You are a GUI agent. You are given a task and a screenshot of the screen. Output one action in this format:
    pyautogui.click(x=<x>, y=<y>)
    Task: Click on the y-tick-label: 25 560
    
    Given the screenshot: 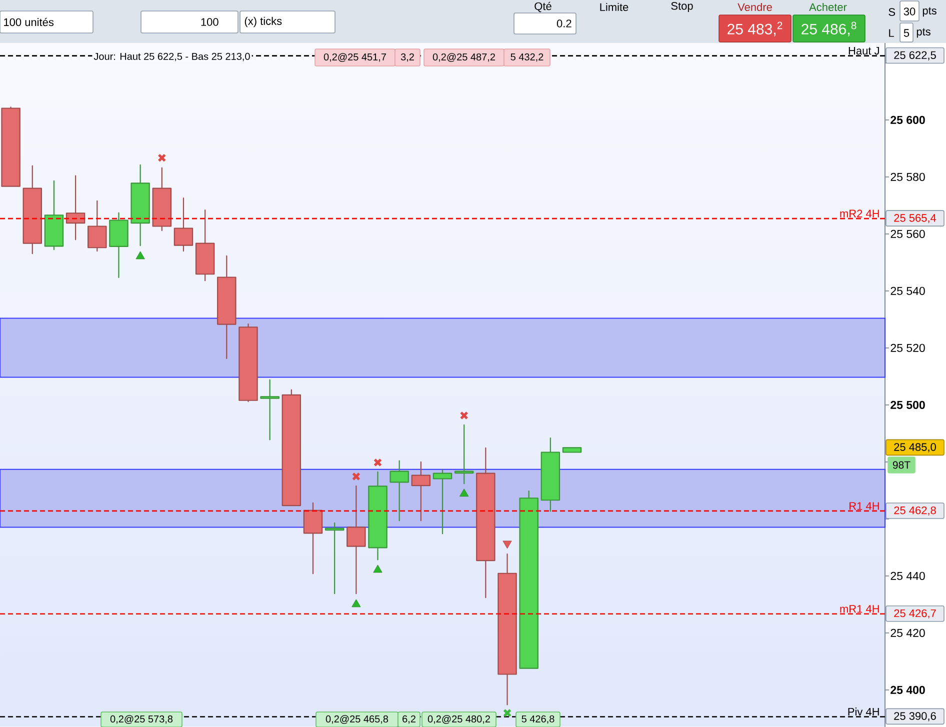 What is the action you would take?
    pyautogui.click(x=907, y=234)
    